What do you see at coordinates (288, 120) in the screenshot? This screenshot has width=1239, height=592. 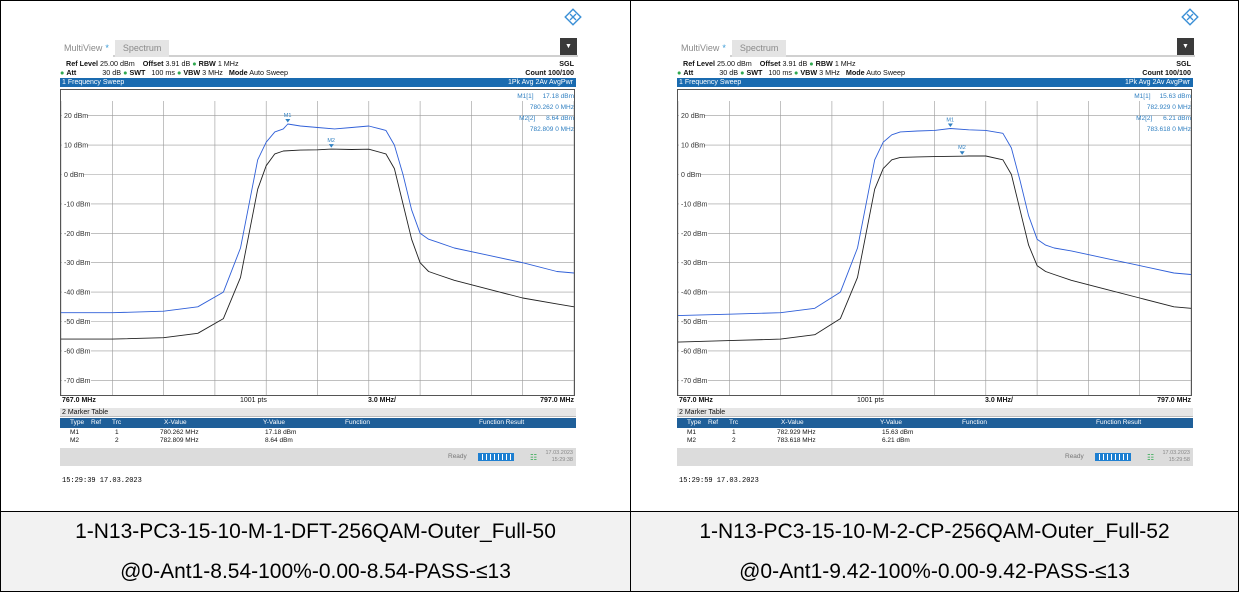 I see `marker-m1-symbol` at bounding box center [288, 120].